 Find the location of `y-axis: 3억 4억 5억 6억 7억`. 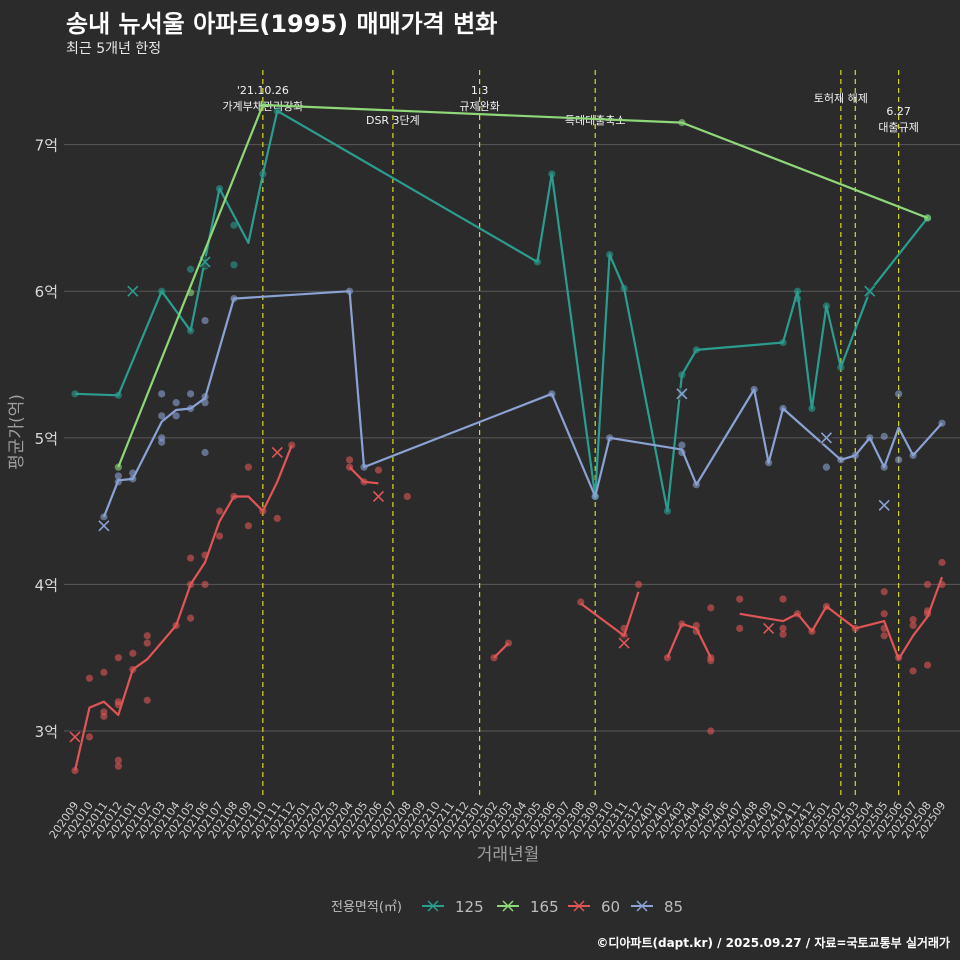

y-axis: 3억 4억 5억 6억 7억 is located at coordinates (46, 439).